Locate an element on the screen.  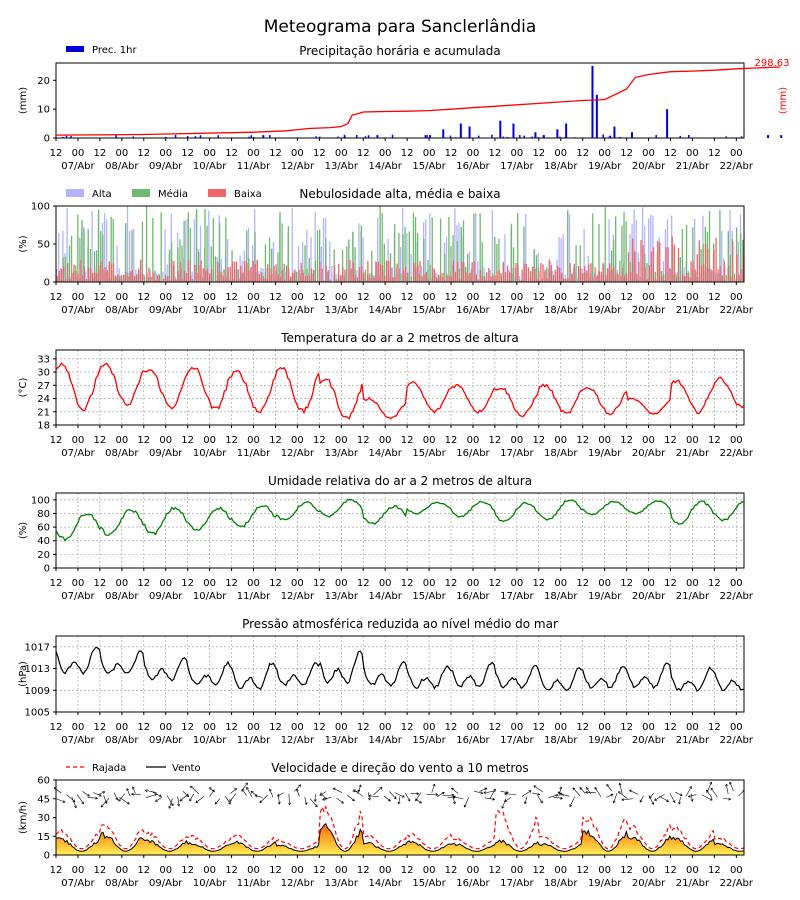
x-date-label: 10/Abr is located at coordinates (210, 166).